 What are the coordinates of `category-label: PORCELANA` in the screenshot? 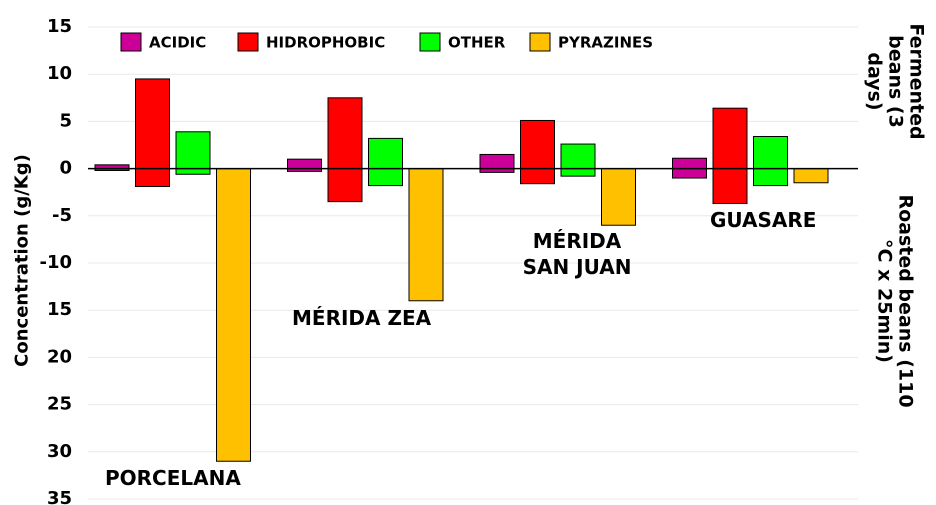 It's located at (173, 478).